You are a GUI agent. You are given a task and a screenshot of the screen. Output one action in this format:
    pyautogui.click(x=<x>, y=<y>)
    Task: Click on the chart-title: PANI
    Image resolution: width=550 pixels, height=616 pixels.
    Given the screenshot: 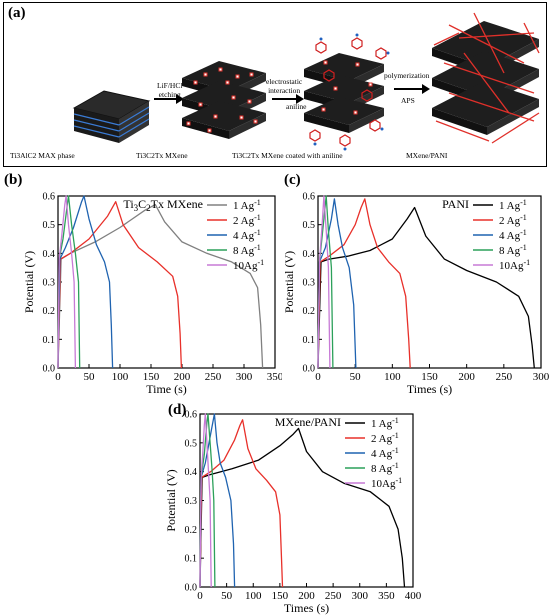 What is the action you would take?
    pyautogui.click(x=455, y=204)
    